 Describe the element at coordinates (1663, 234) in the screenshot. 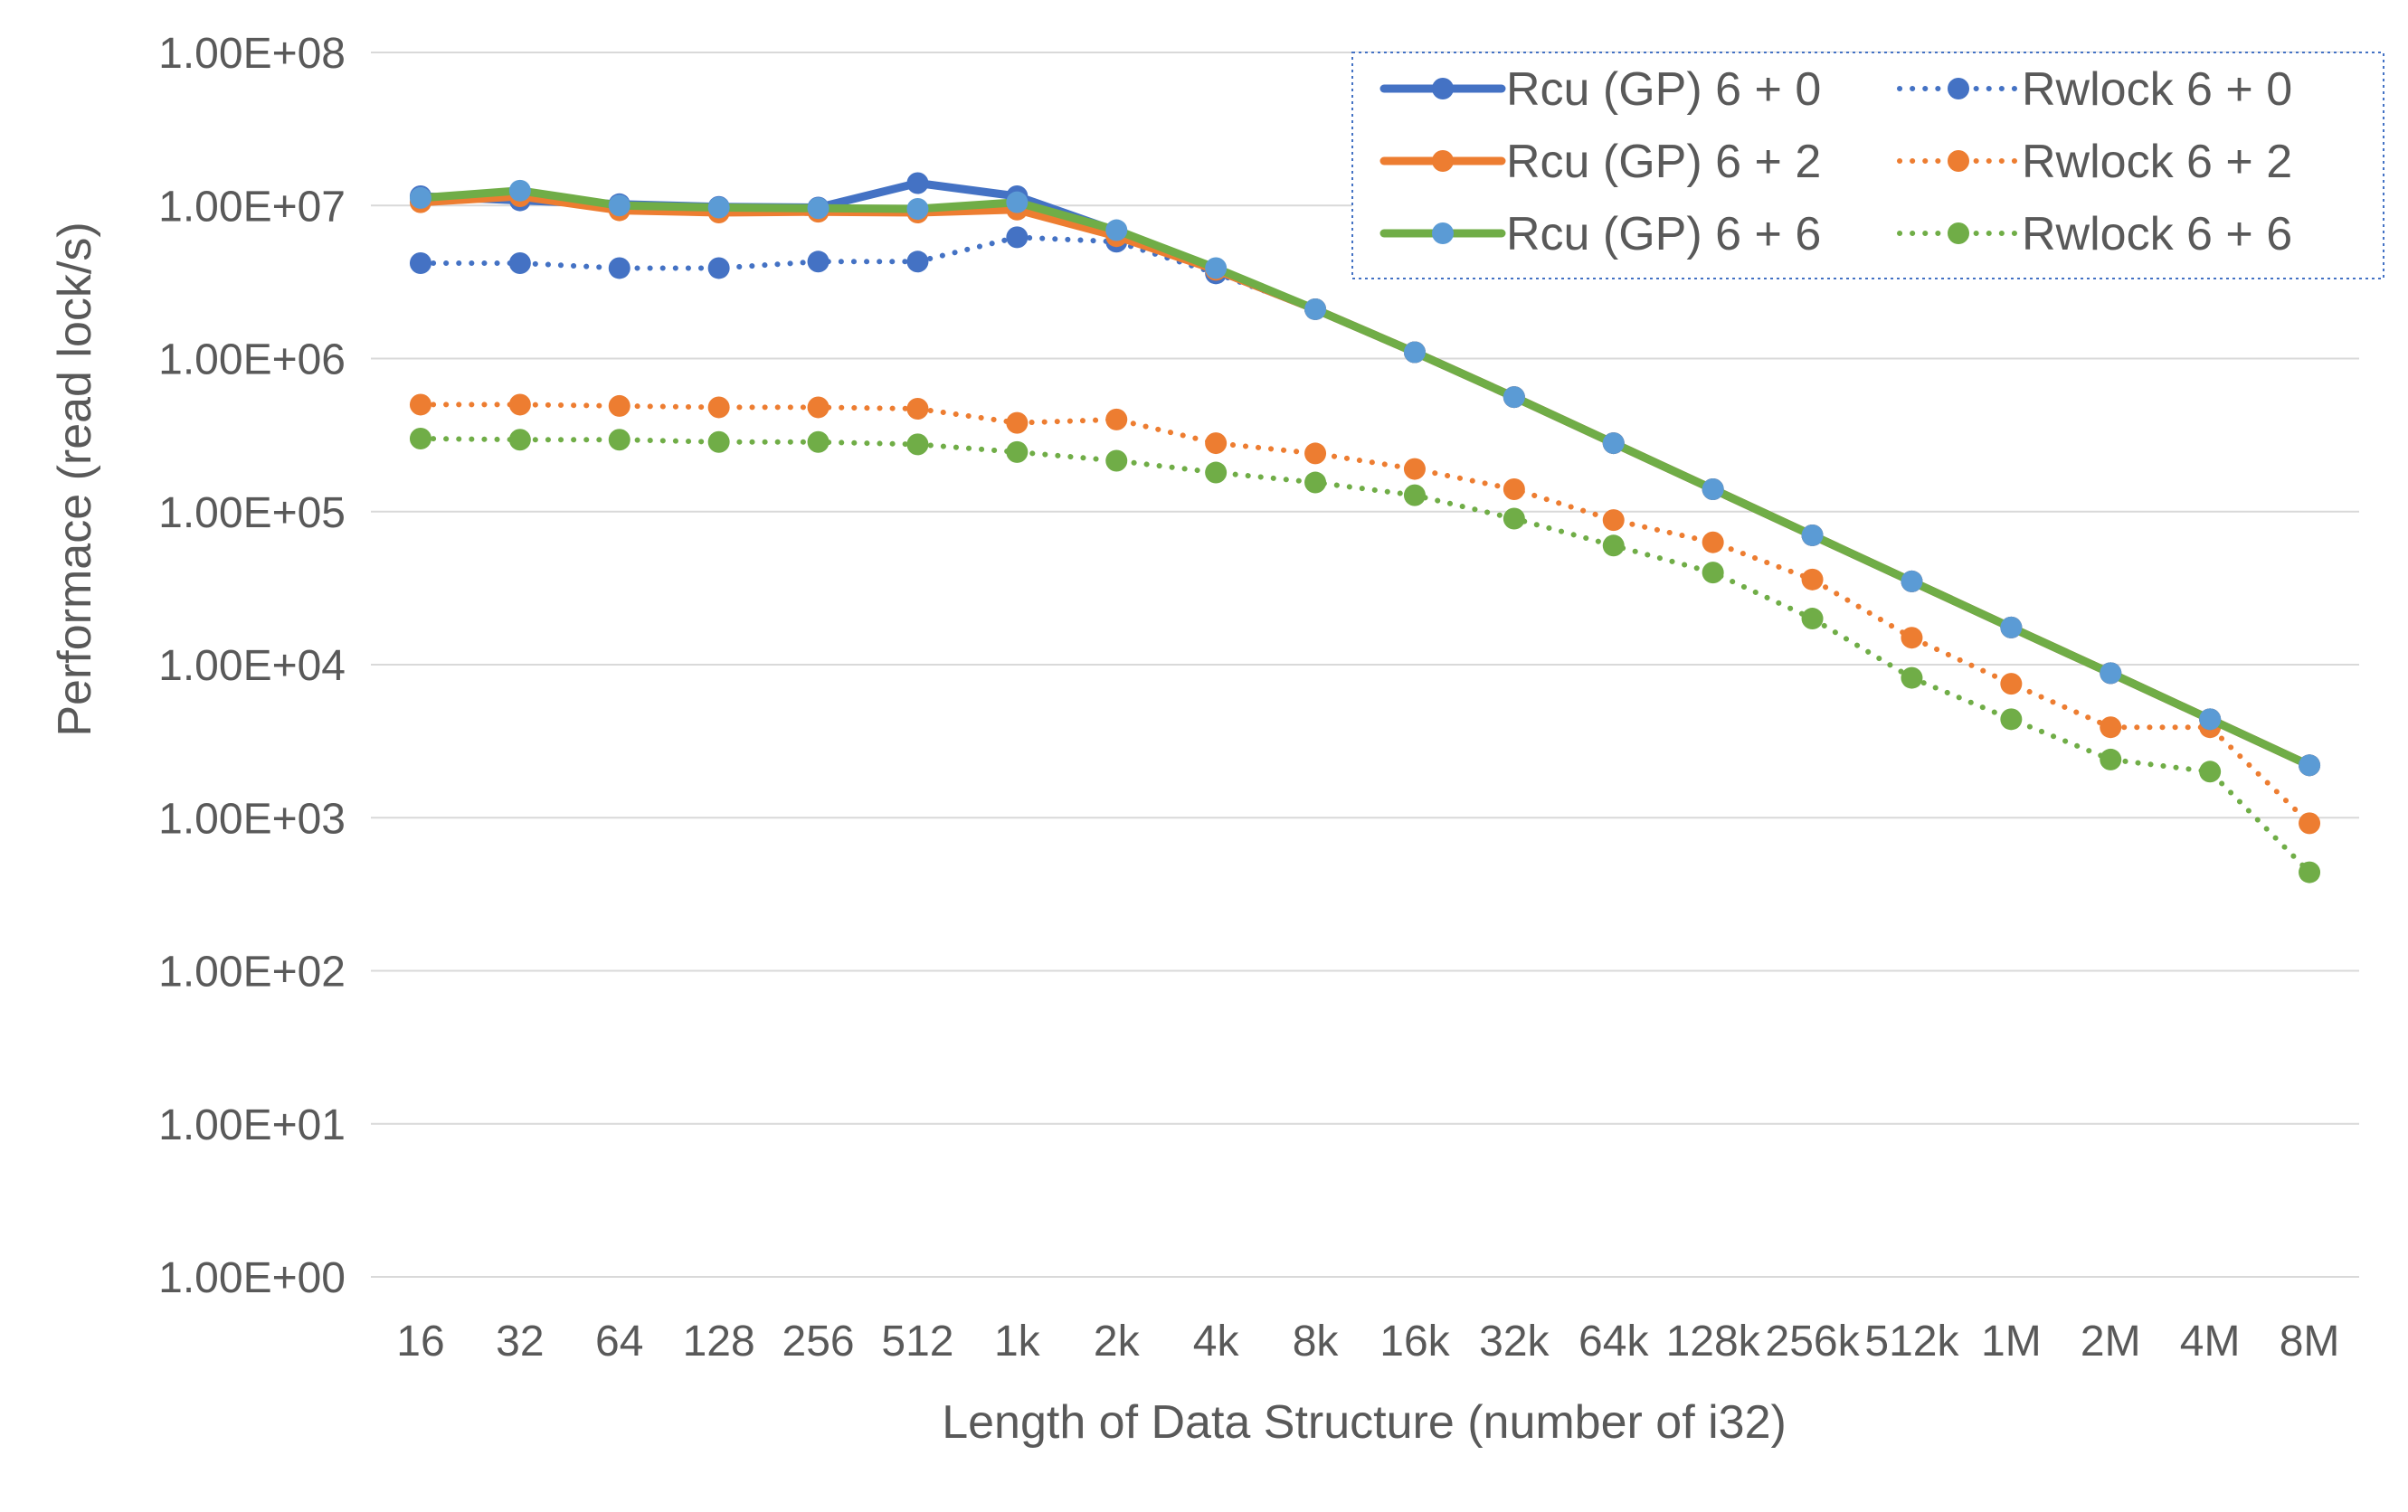

I see `legend-label: Rcu (GP) 6 + 6` at that location.